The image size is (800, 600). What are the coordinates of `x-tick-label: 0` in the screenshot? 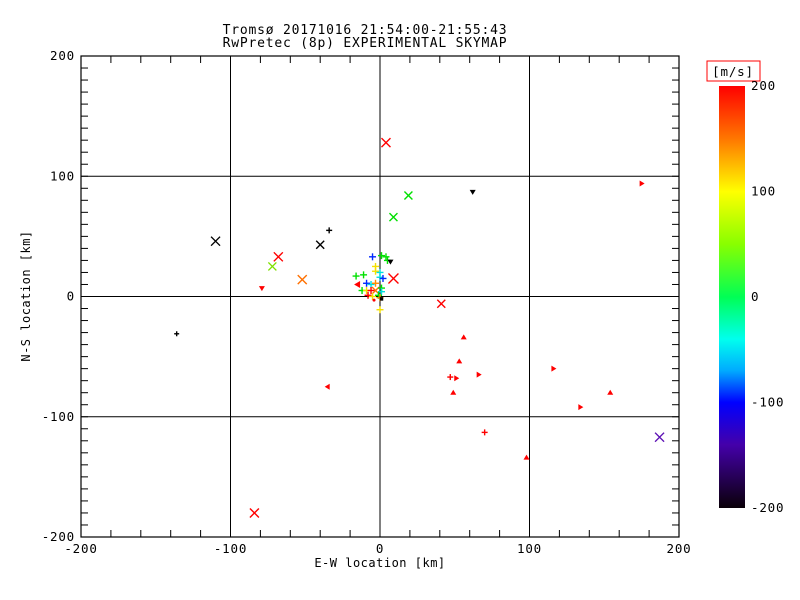 It's located at (380, 548).